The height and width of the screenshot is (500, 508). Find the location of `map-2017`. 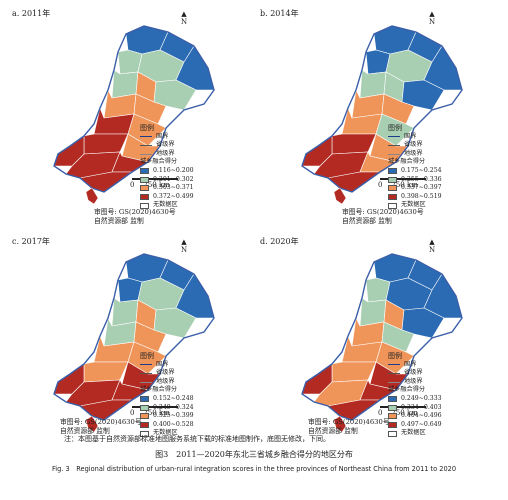

map-2017 is located at coordinates (134, 343).